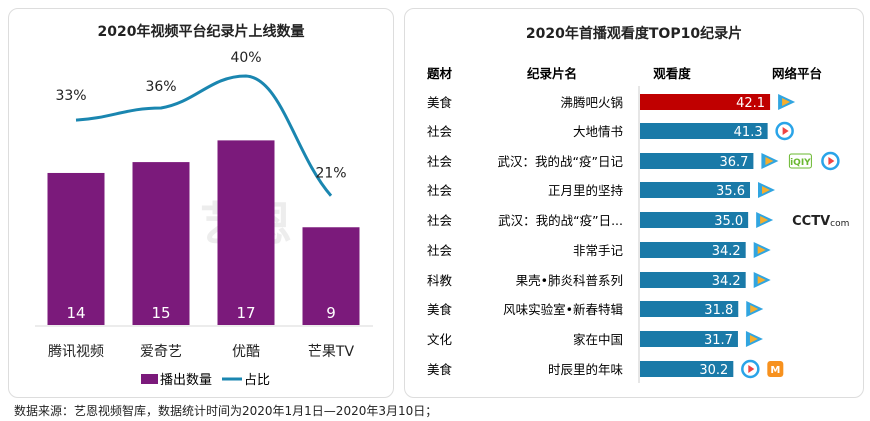 This screenshot has width=870, height=421. What do you see at coordinates (245, 313) in the screenshot?
I see `bar-value-label: 17` at bounding box center [245, 313].